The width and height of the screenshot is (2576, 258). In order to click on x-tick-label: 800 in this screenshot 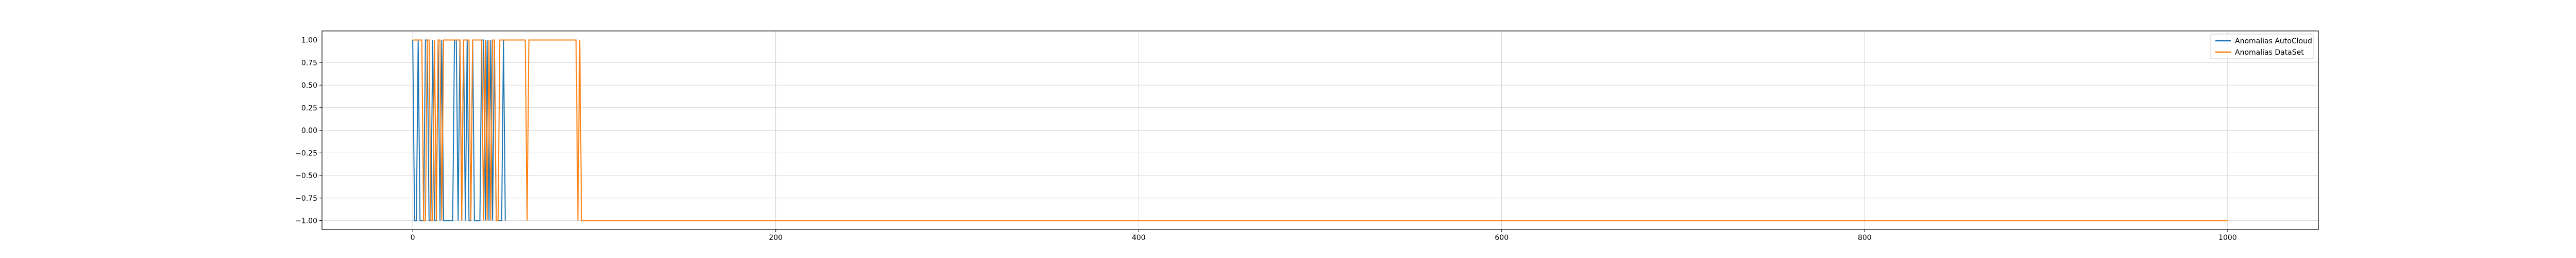, I will do `click(1865, 238)`.